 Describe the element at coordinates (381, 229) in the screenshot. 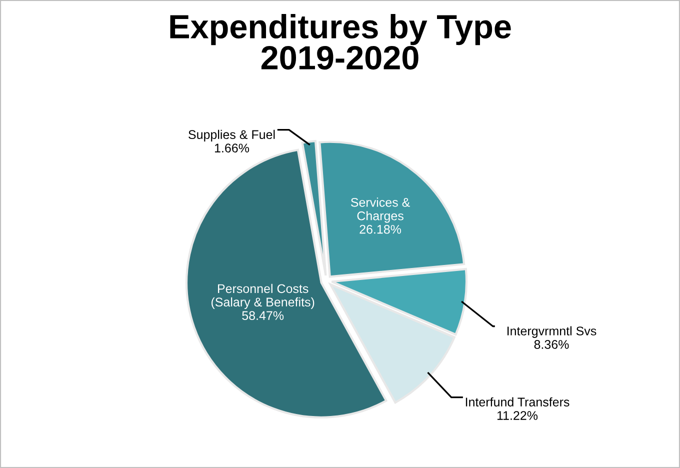

I see `data-label: 26.18%` at that location.